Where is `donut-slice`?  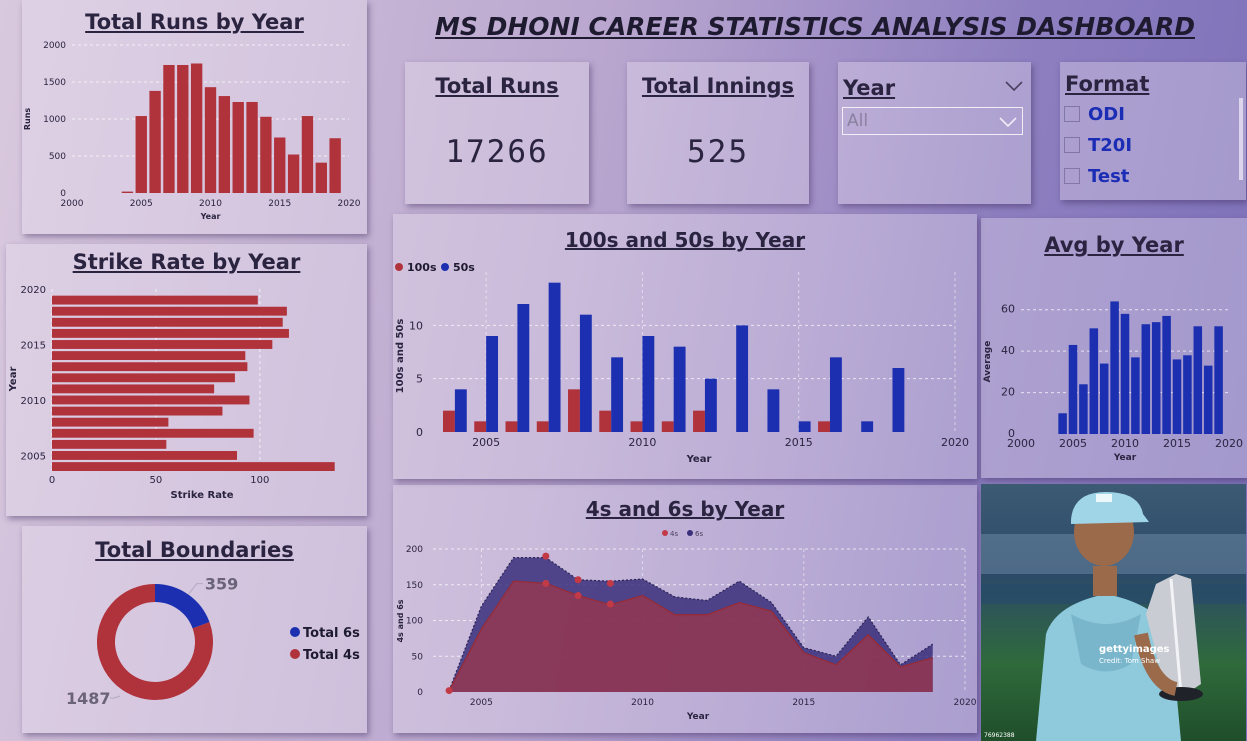 donut-slice is located at coordinates (155, 642).